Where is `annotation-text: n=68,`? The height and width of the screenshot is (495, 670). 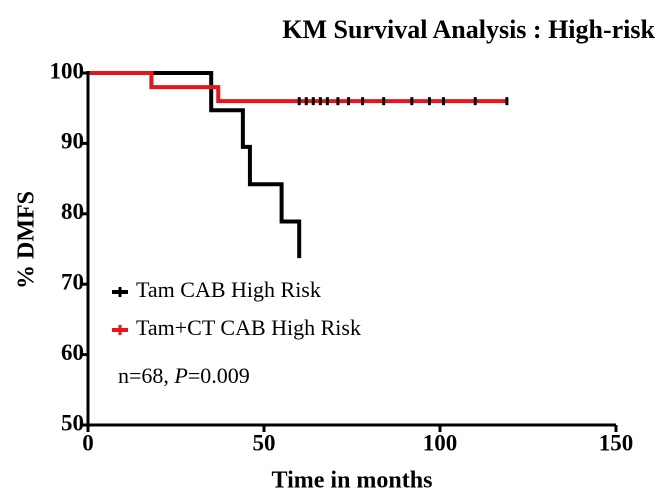 annotation-text: n=68, is located at coordinates (146, 375).